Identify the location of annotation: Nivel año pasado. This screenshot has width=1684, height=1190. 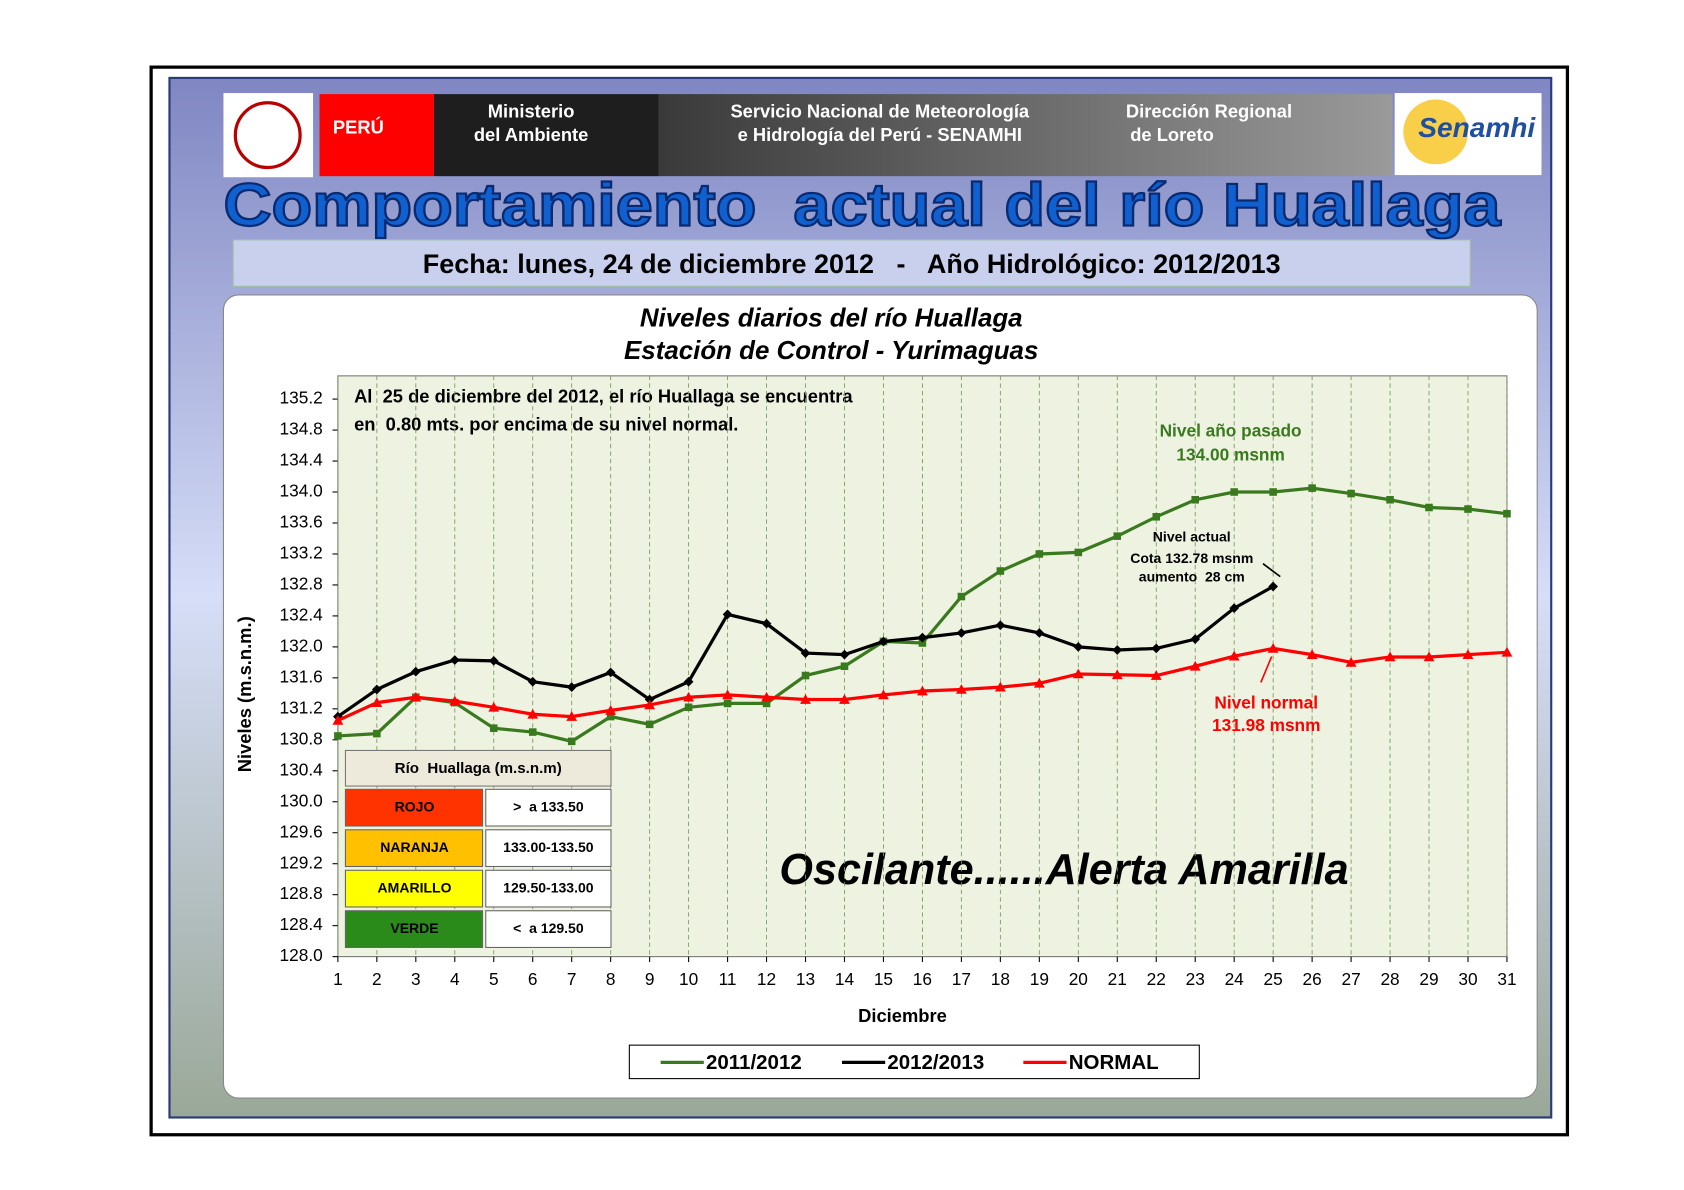
(1231, 431).